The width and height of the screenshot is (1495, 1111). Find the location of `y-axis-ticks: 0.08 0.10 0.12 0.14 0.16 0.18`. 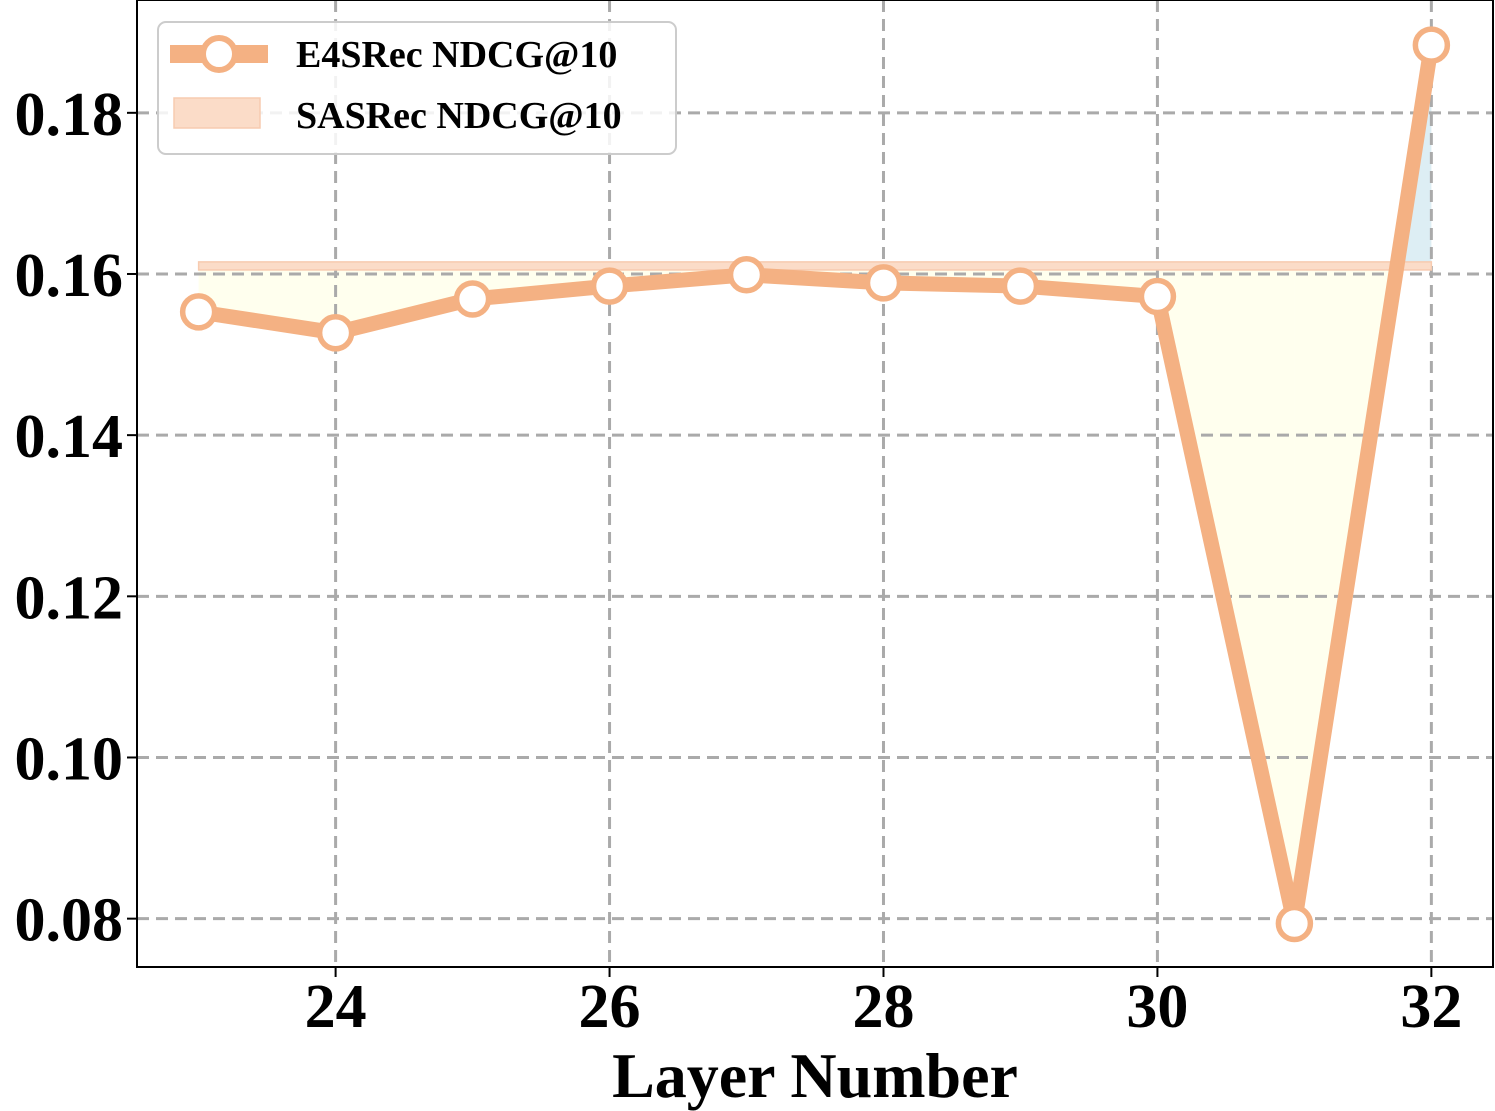

y-axis-ticks: 0.08 0.10 0.12 0.14 0.16 0.18 is located at coordinates (76, 518).